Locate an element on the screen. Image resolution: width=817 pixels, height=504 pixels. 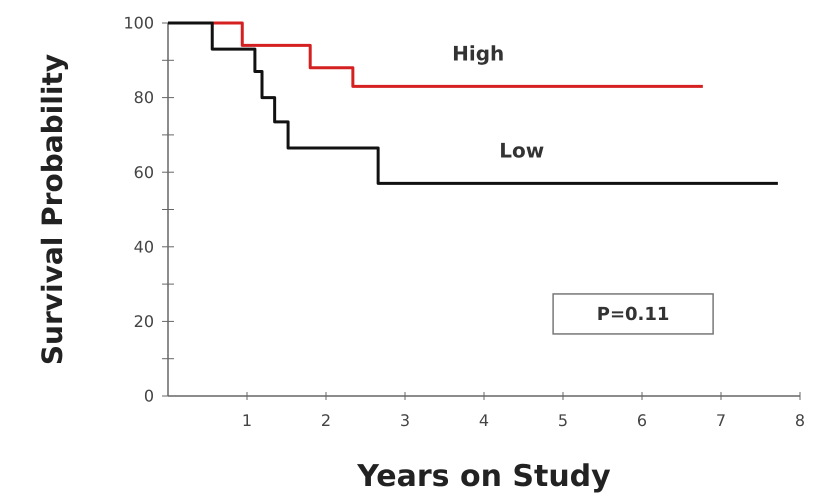
y-tick-label: 20 is located at coordinates (144, 321).